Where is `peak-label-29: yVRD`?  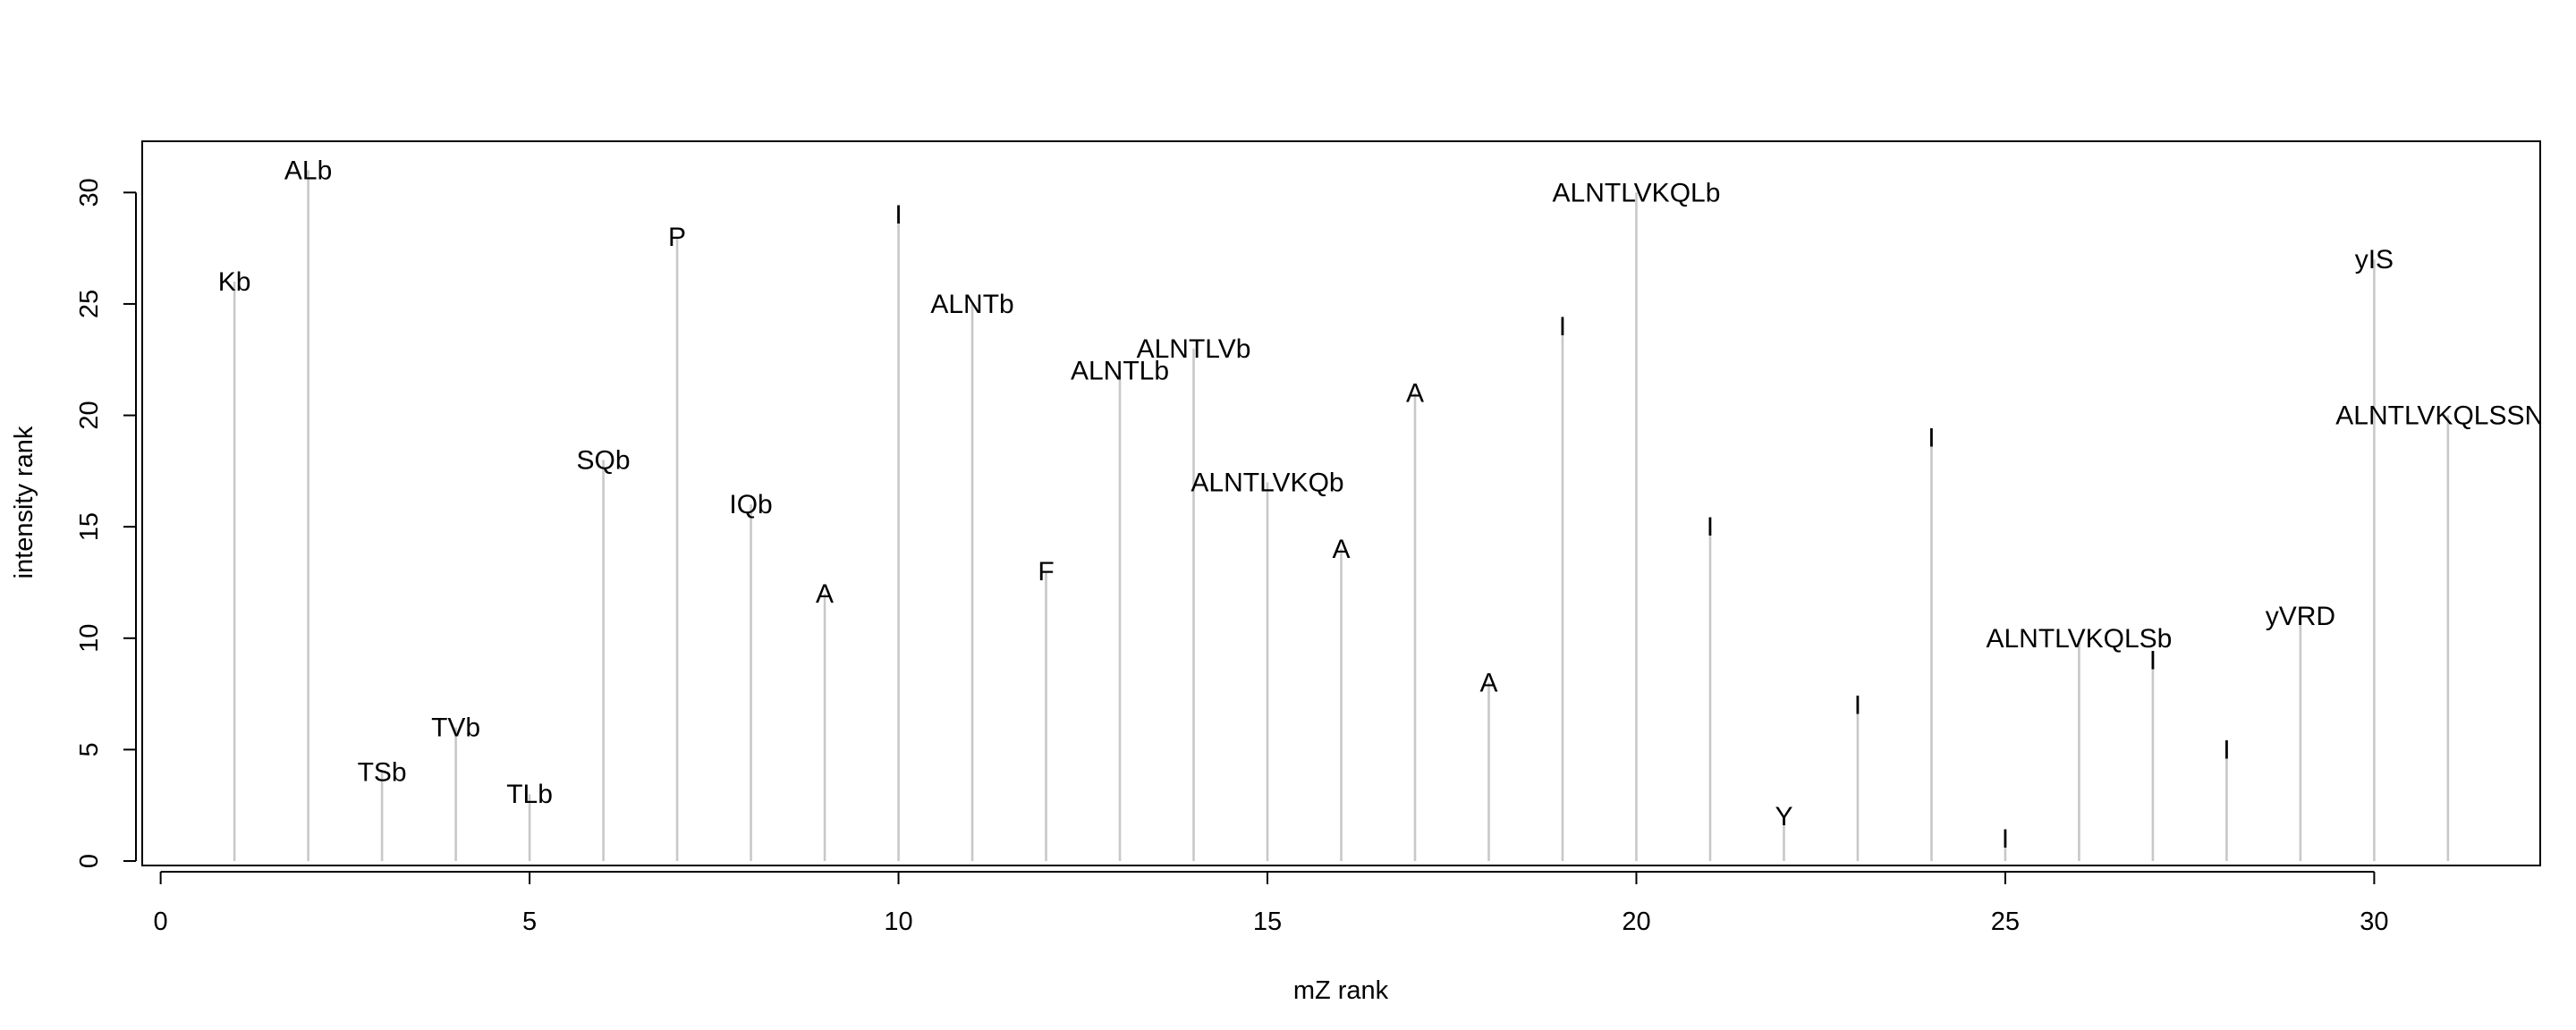 peak-label-29: yVRD is located at coordinates (2300, 616).